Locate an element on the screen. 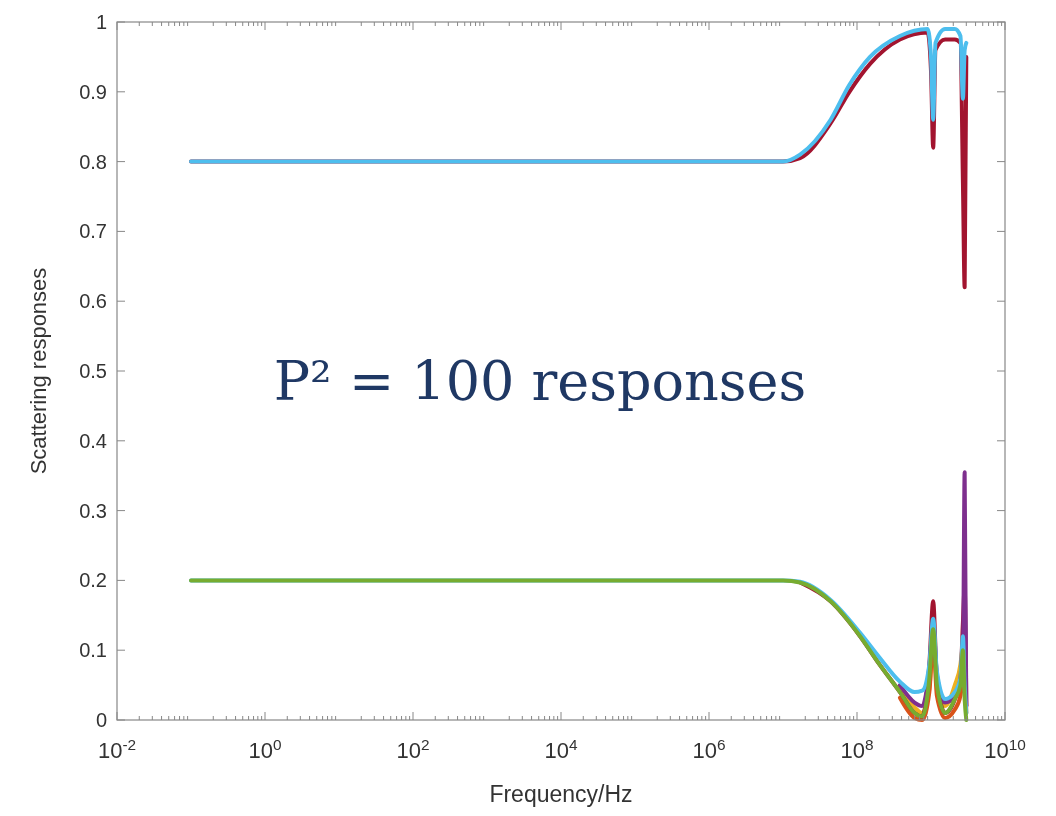 Image resolution: width=1056 pixels, height=816 pixels. x-tick-label: 10$^{0}$ is located at coordinates (265, 749).